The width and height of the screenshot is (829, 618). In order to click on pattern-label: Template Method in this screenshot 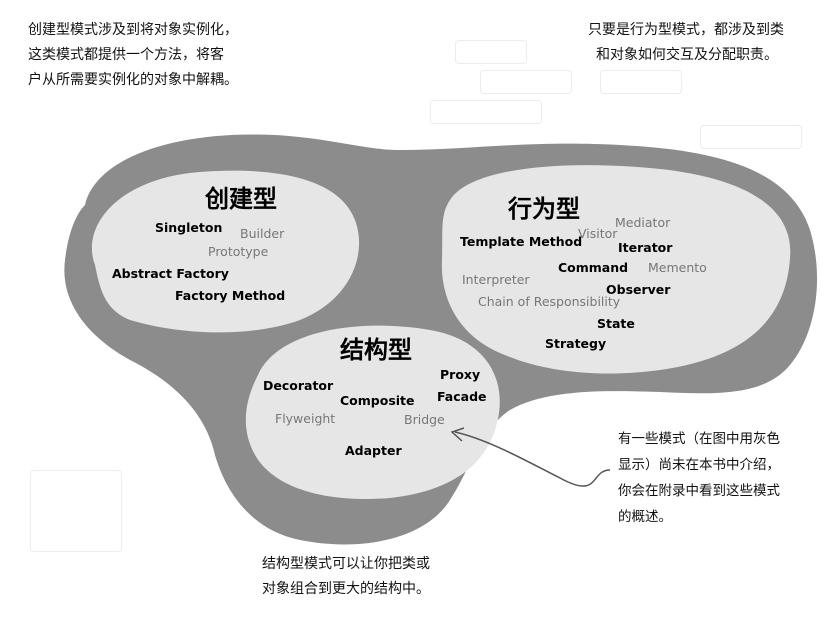, I will do `click(521, 241)`.